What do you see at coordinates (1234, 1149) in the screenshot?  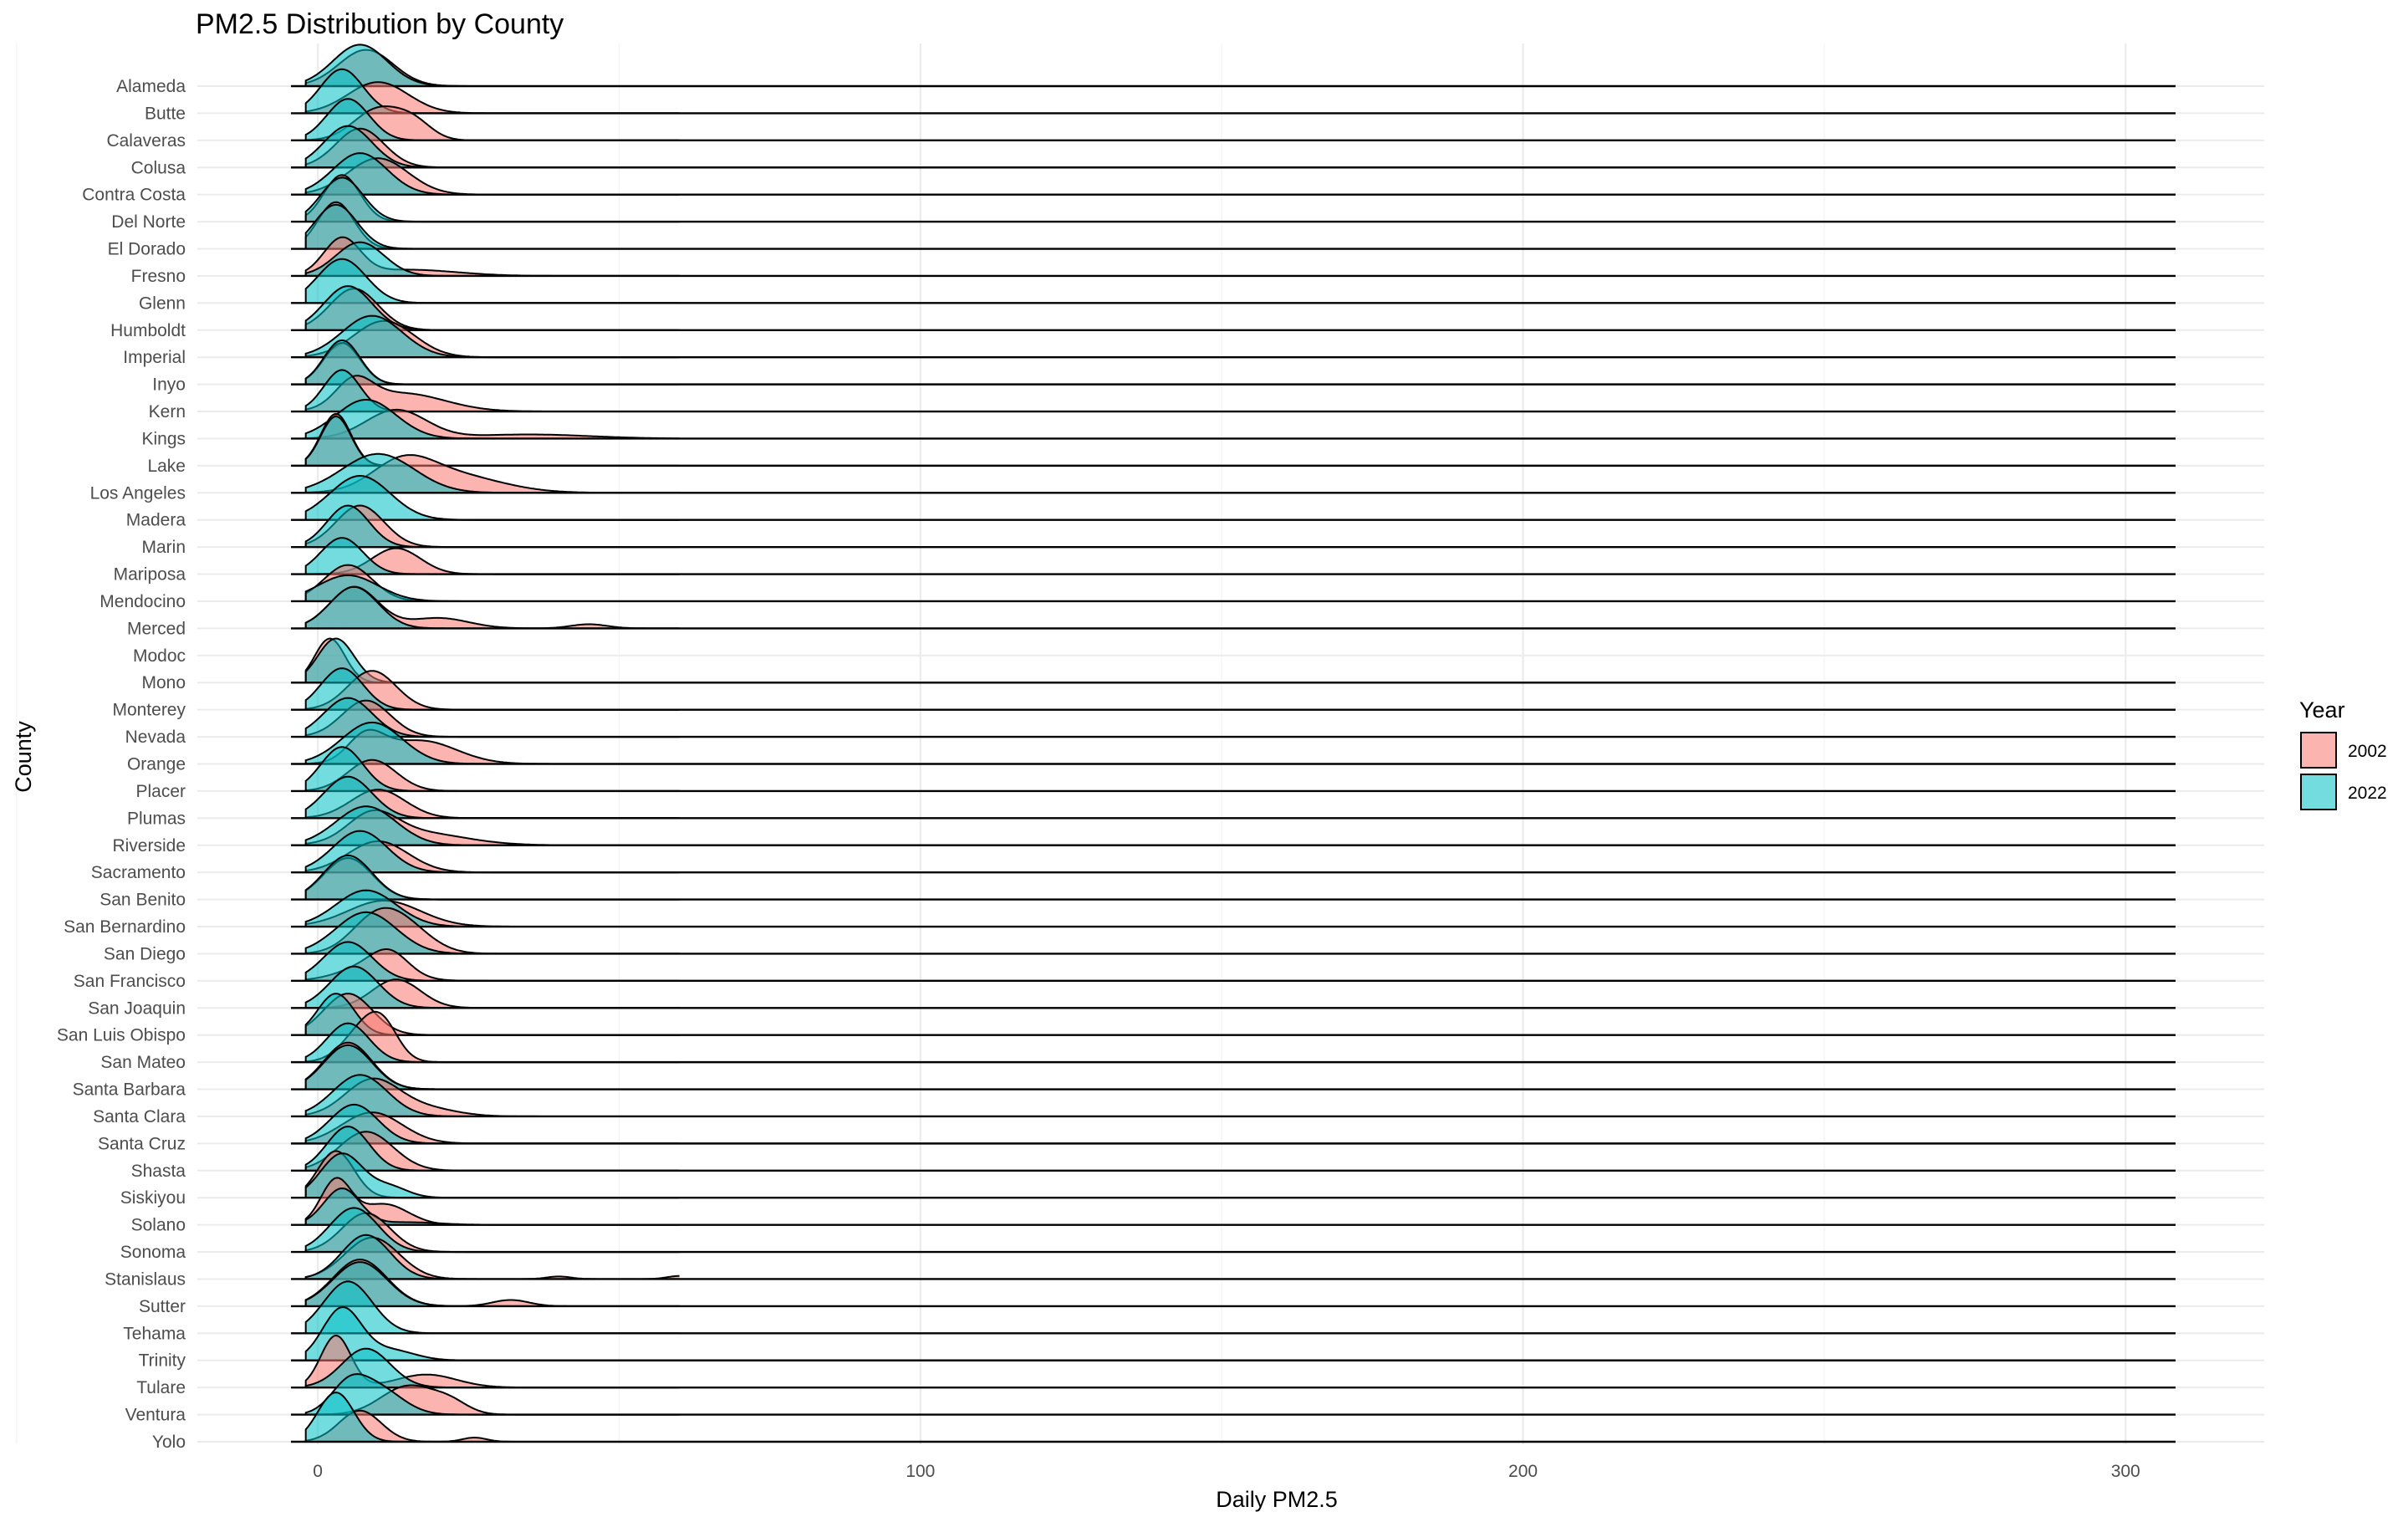 I see `ridge-shasta` at bounding box center [1234, 1149].